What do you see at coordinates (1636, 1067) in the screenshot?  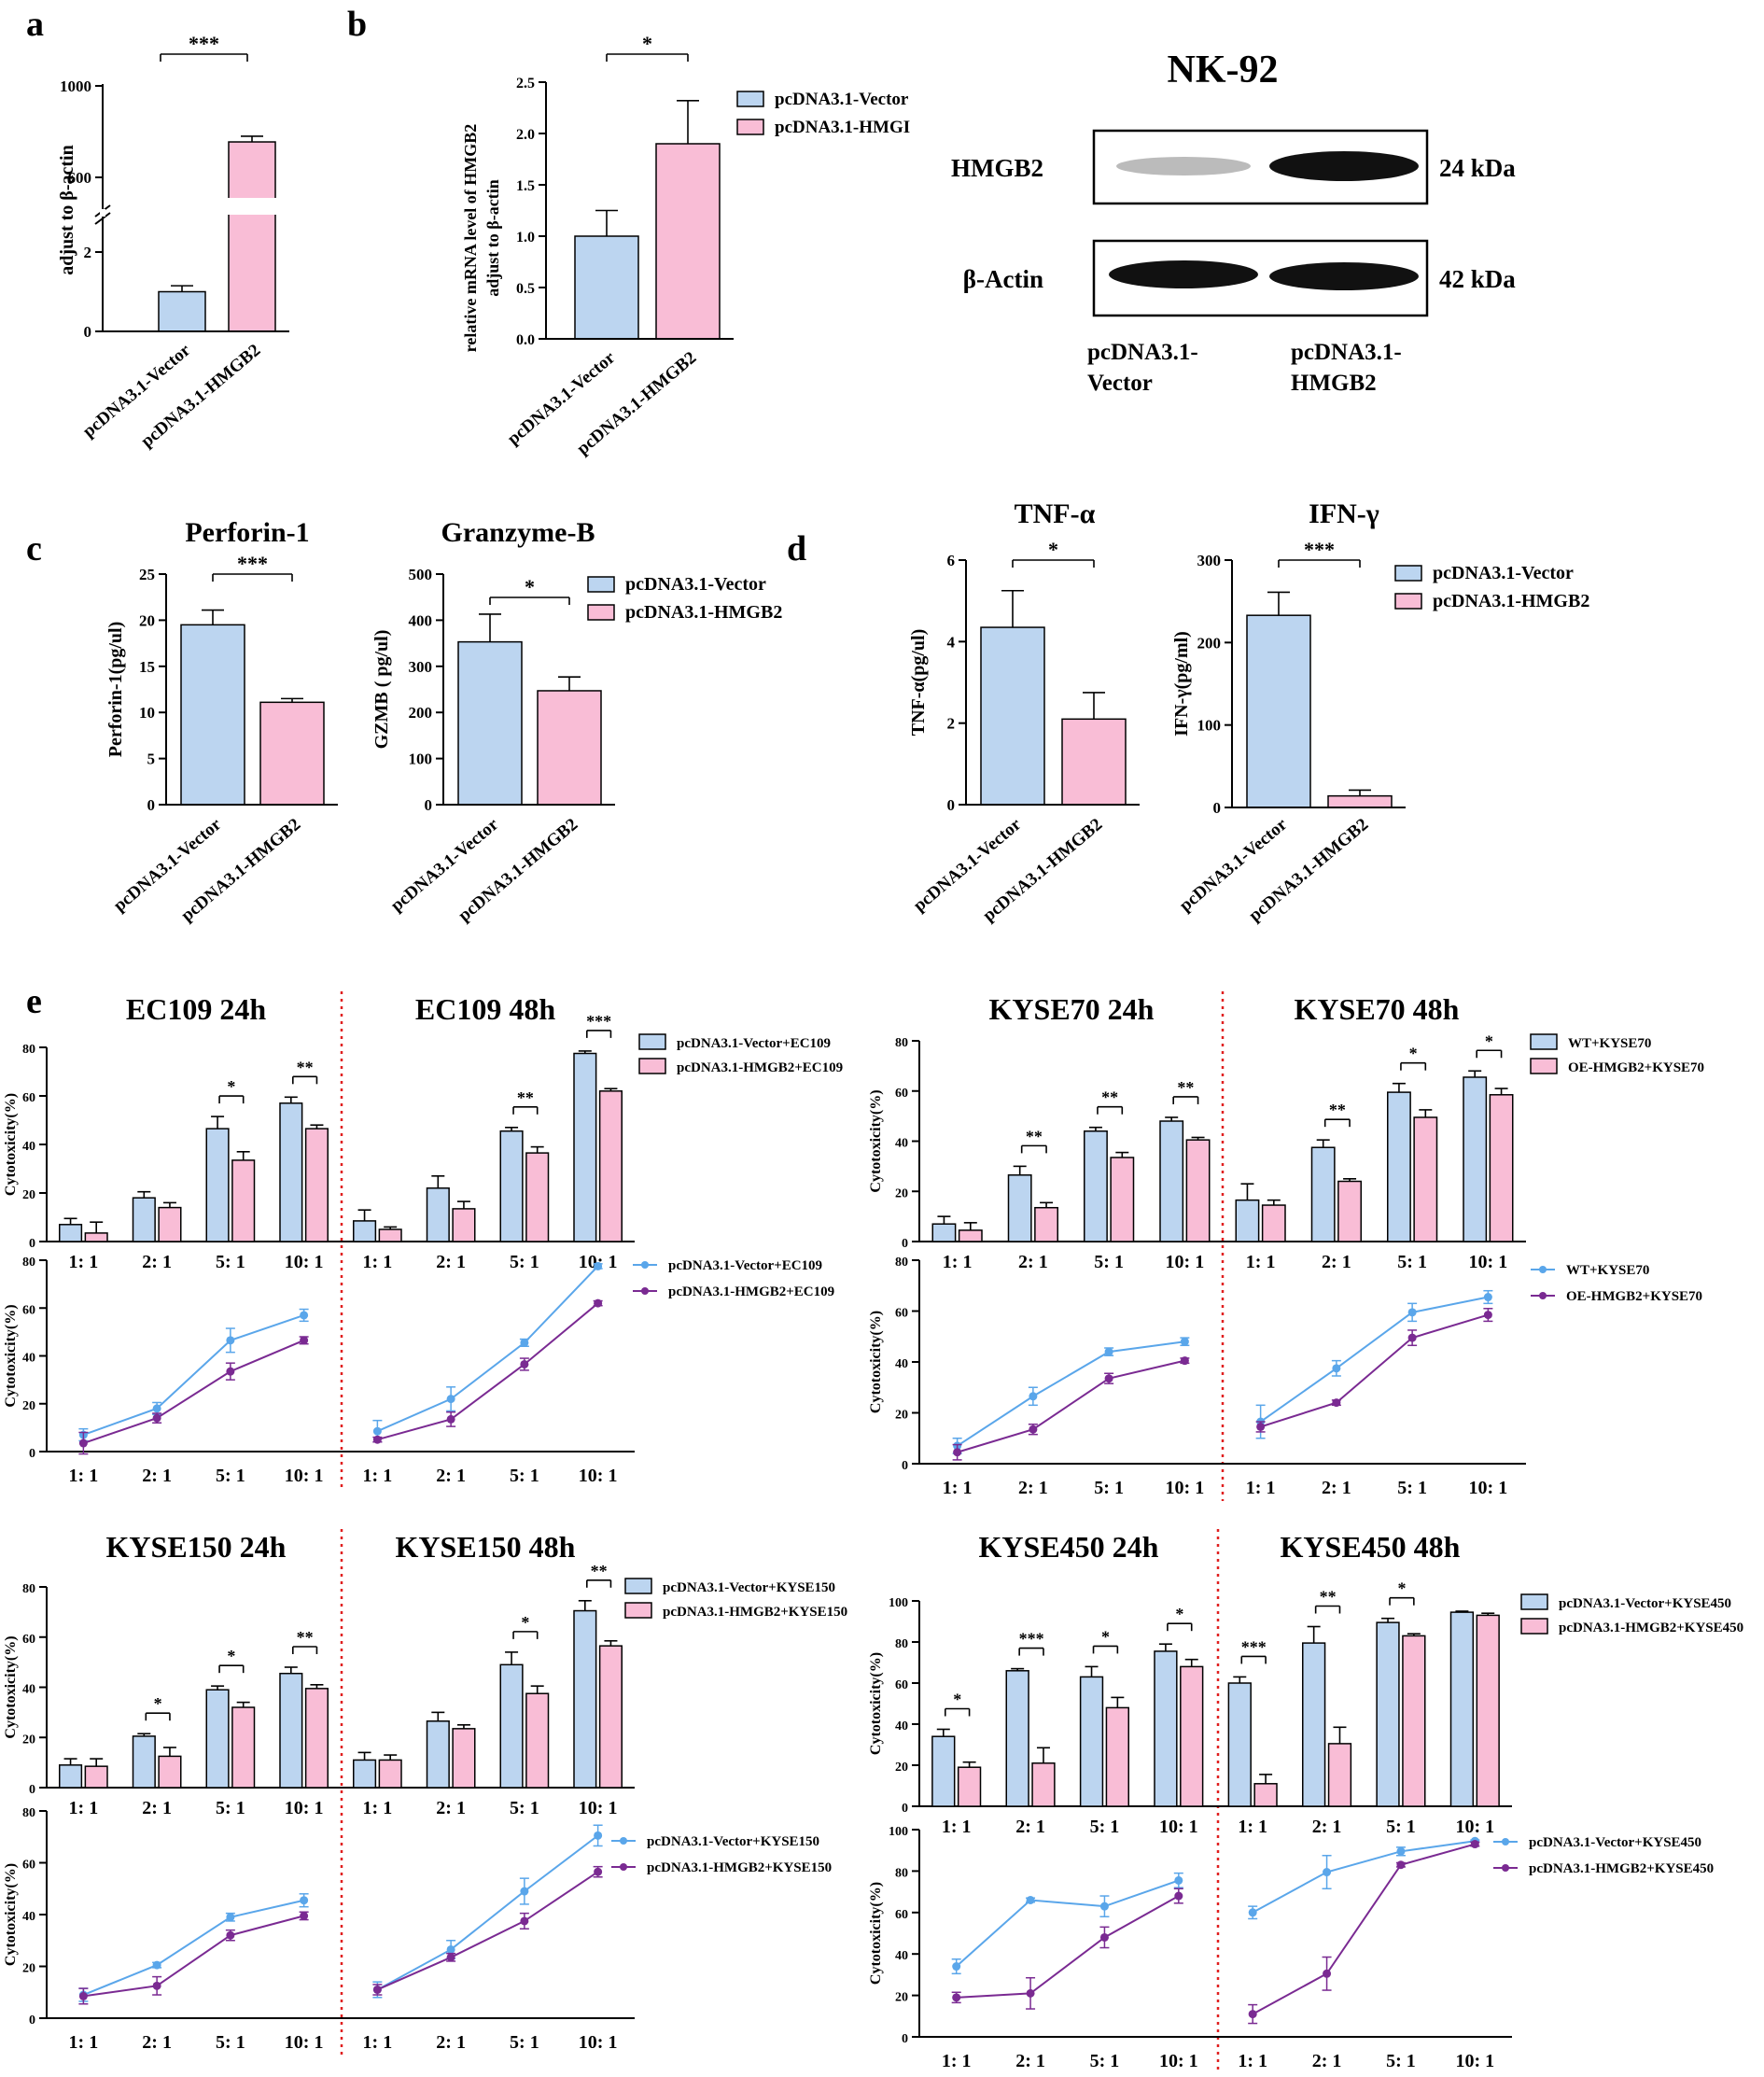 I see `legend-label: OE-HMGB2+KYSE70` at bounding box center [1636, 1067].